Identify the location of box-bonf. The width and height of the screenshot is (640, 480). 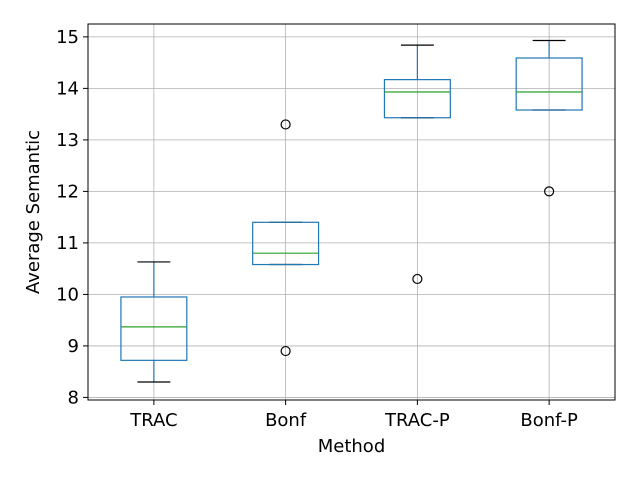
(286, 238).